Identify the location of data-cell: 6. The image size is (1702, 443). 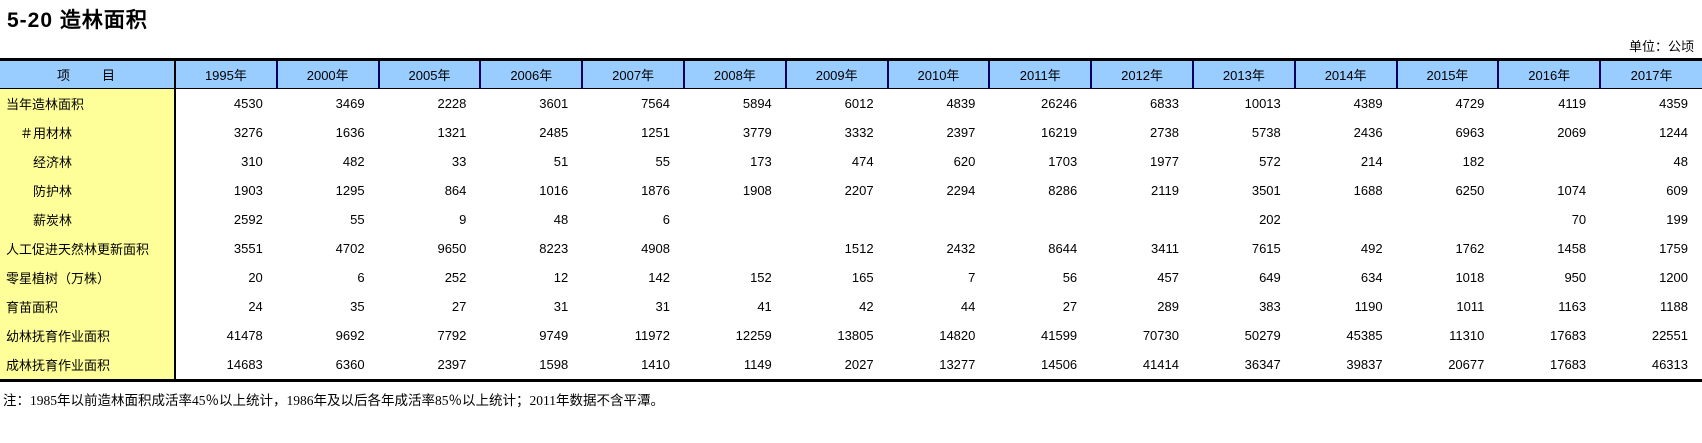
(666, 219).